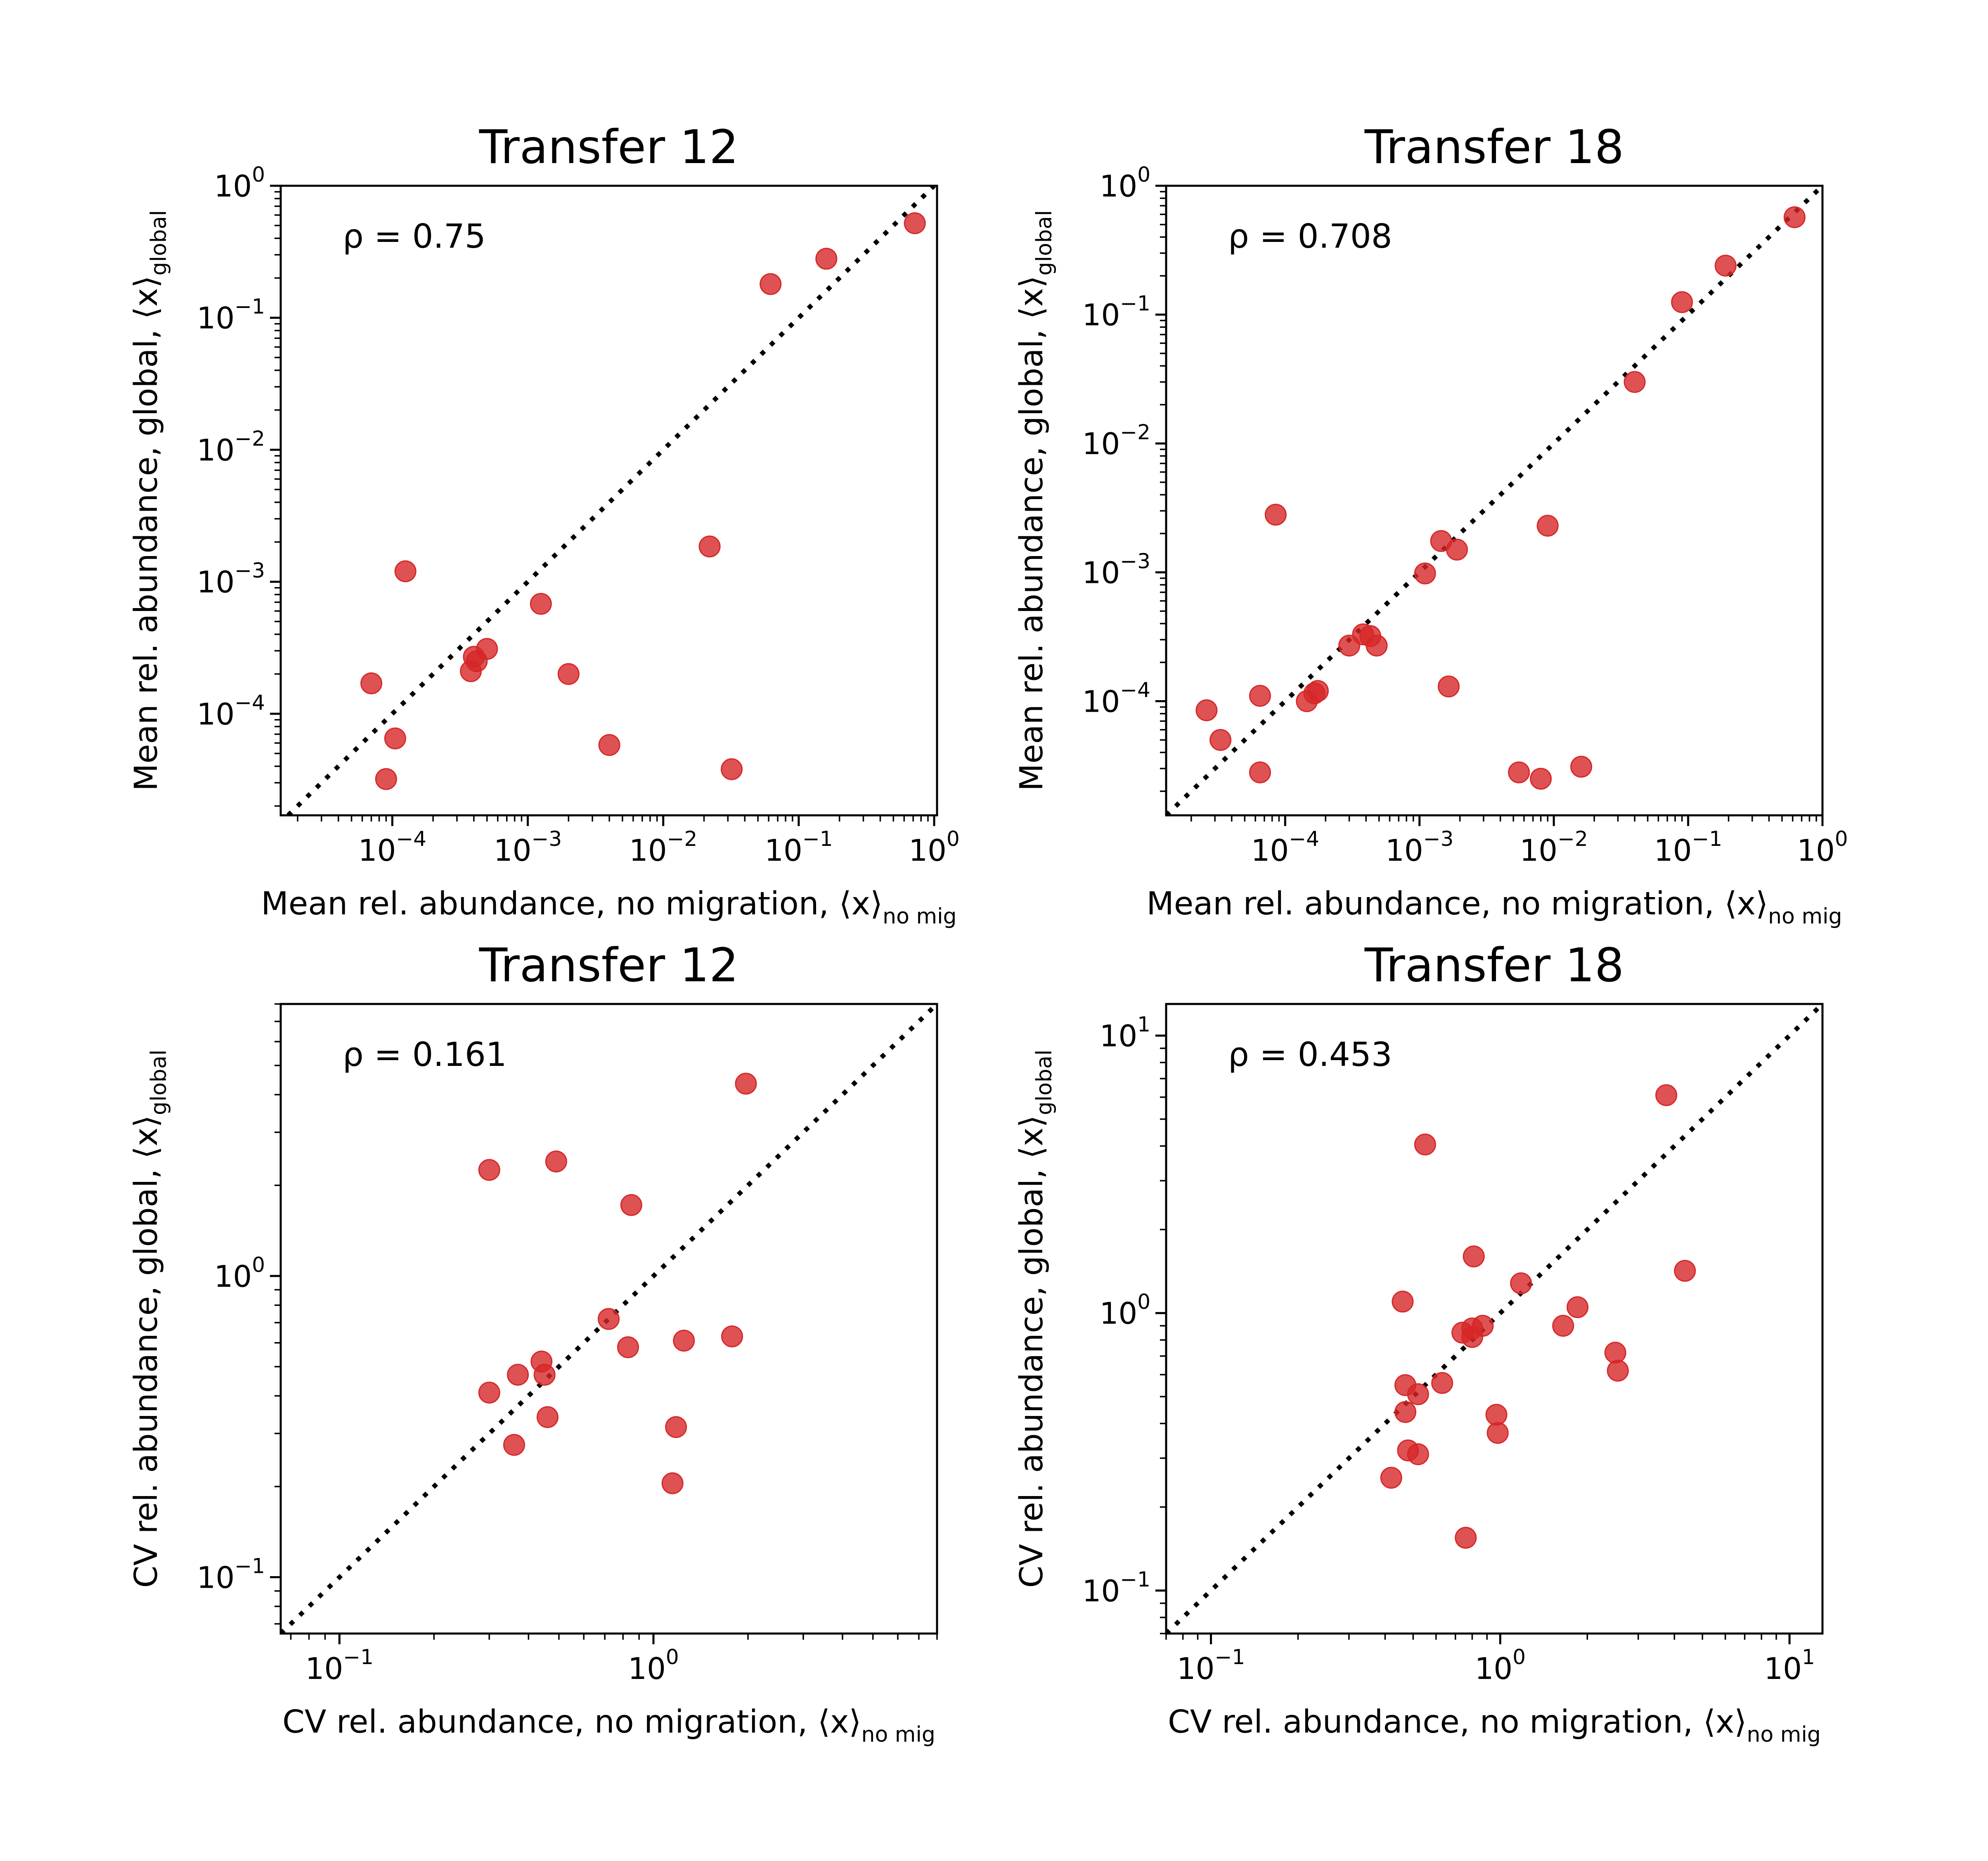 The image size is (1988, 1861). What do you see at coordinates (1310, 236) in the screenshot?
I see `correlation-annotation: ρ = 0.708` at bounding box center [1310, 236].